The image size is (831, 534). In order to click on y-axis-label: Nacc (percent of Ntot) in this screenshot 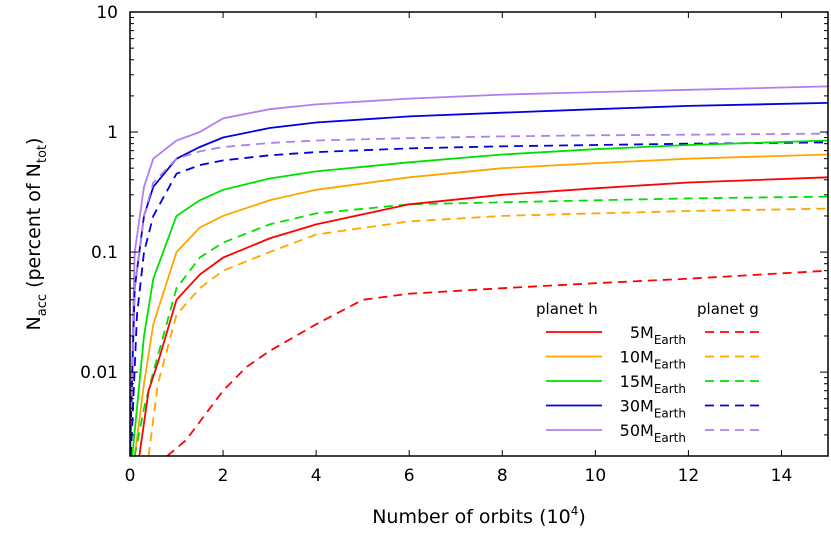, I will do `click(36, 234)`.